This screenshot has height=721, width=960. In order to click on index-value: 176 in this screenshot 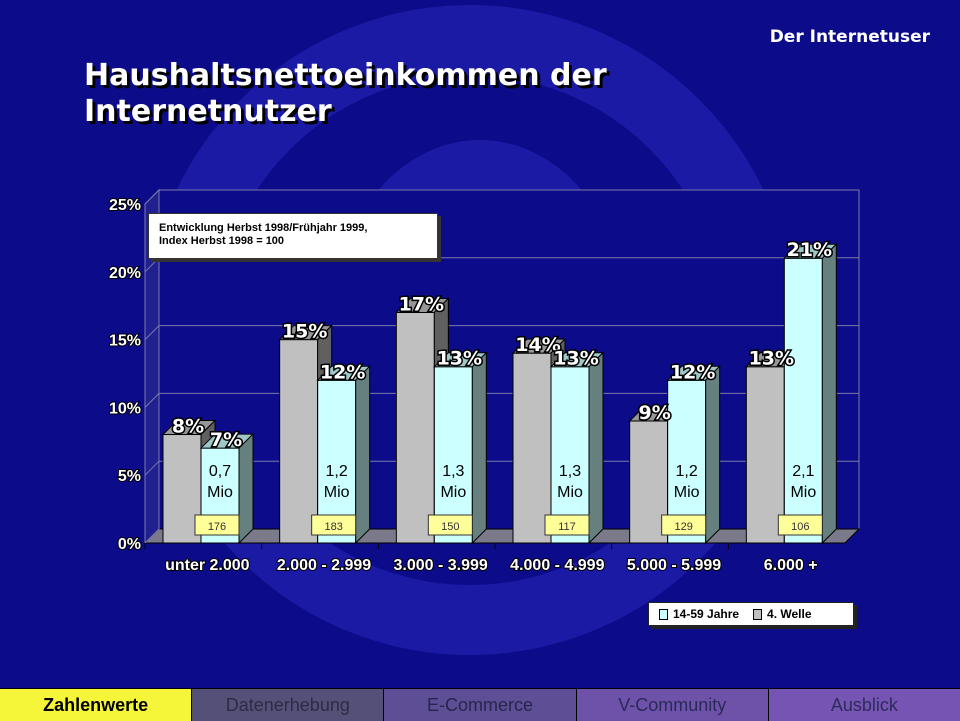, I will do `click(217, 527)`.